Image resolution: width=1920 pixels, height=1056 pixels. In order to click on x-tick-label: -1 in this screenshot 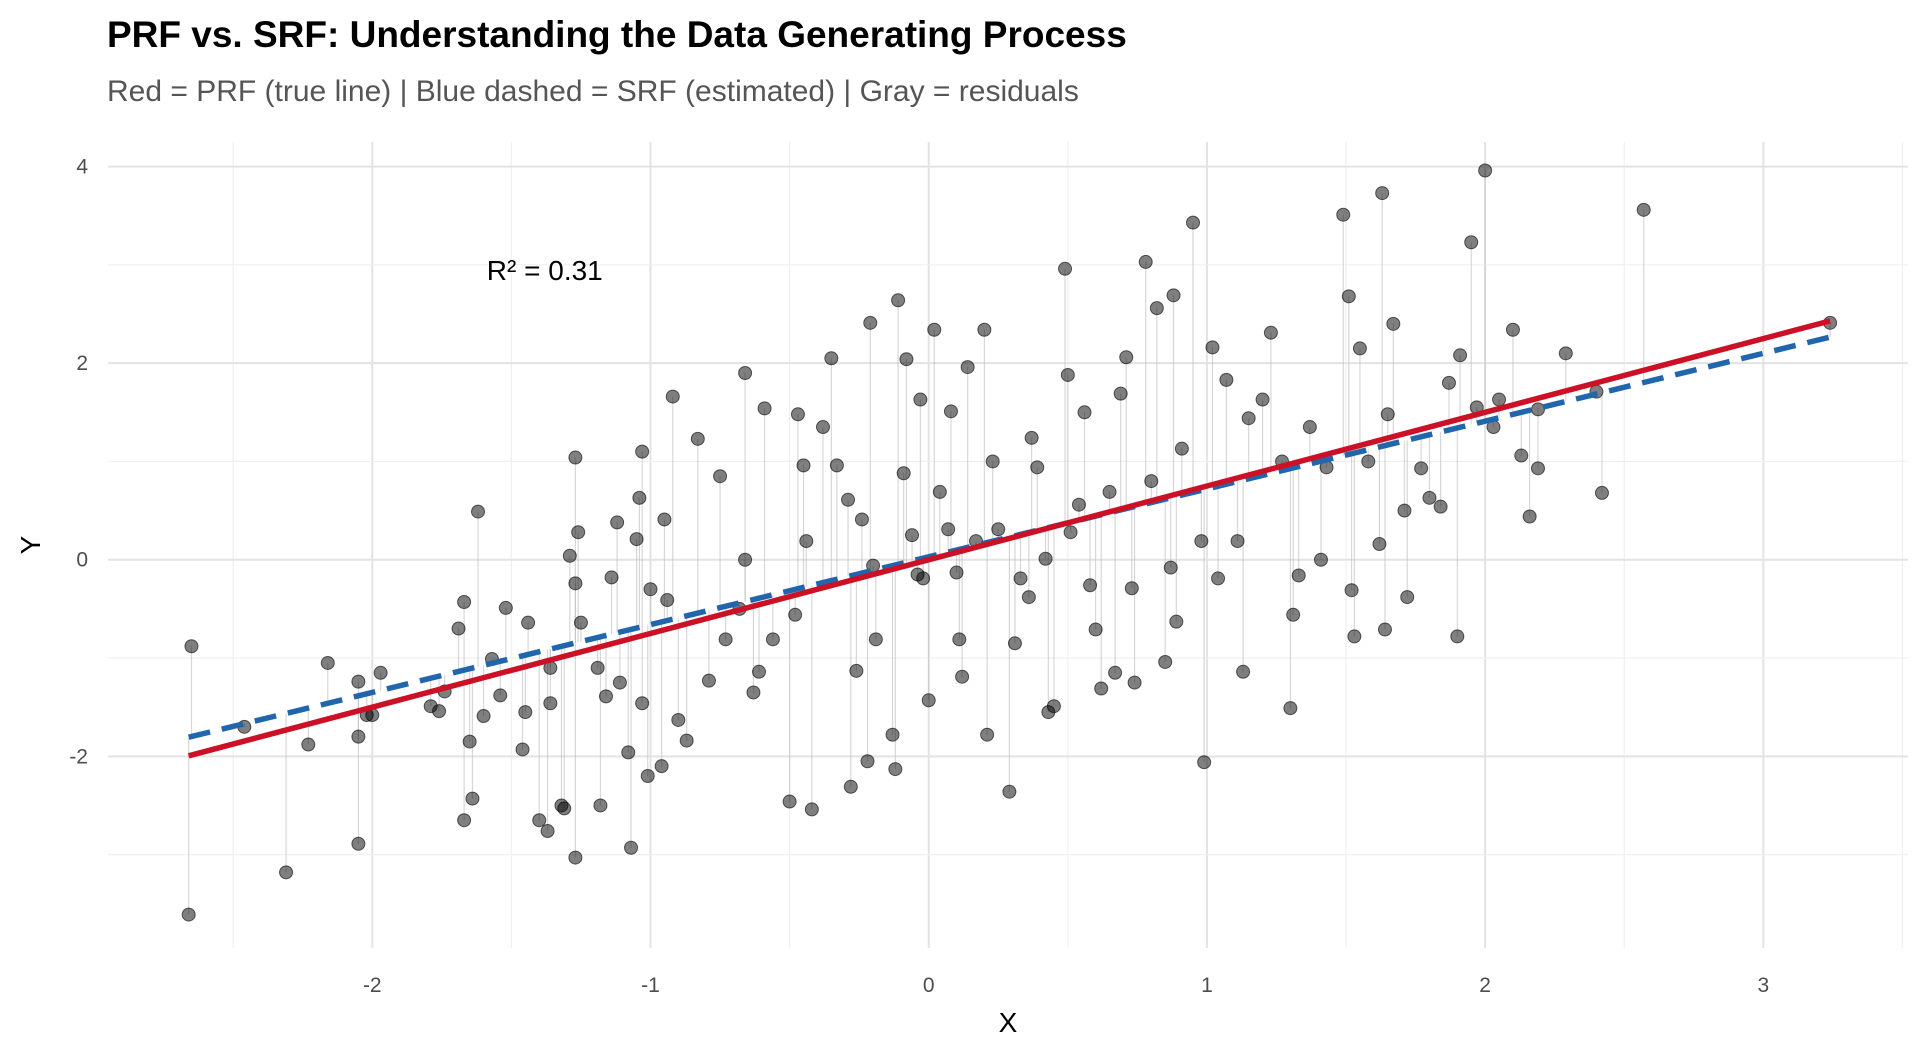, I will do `click(650, 985)`.